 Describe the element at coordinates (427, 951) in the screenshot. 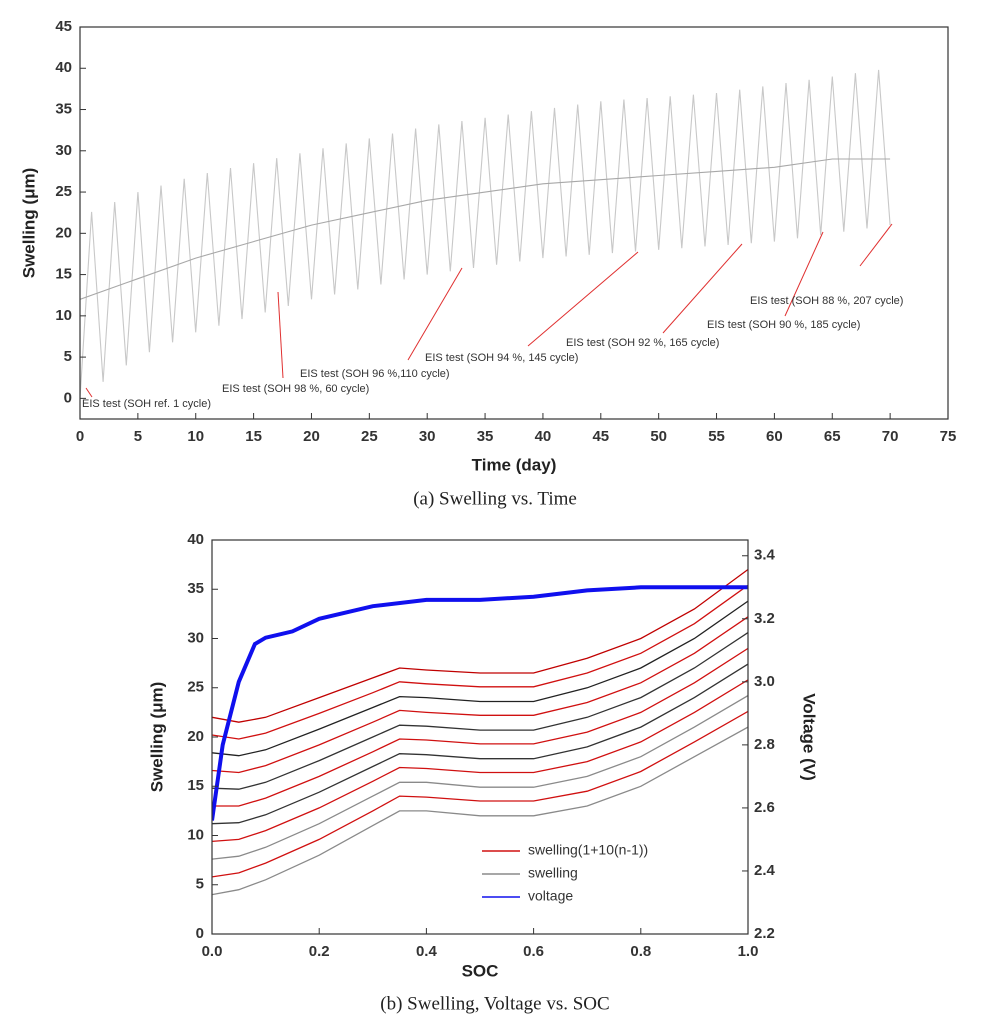

I see `x-tick-label: 0.4` at that location.